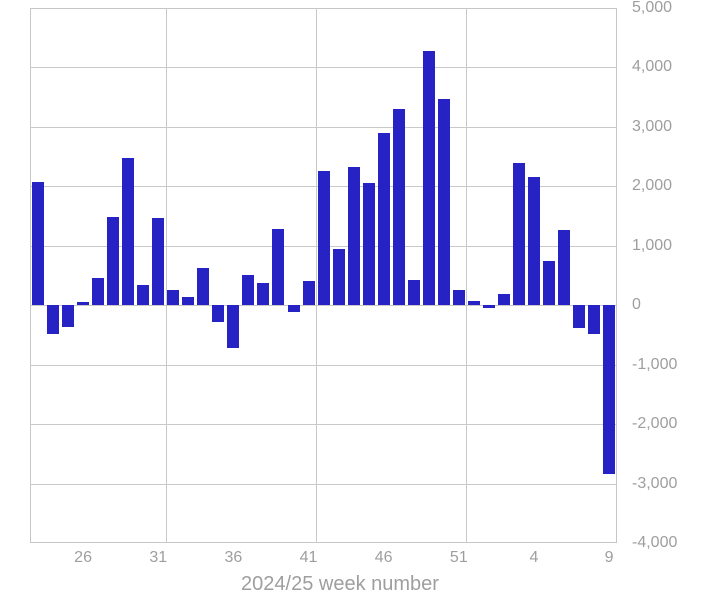  I want to click on y-tick-label: 3,000, so click(652, 126).